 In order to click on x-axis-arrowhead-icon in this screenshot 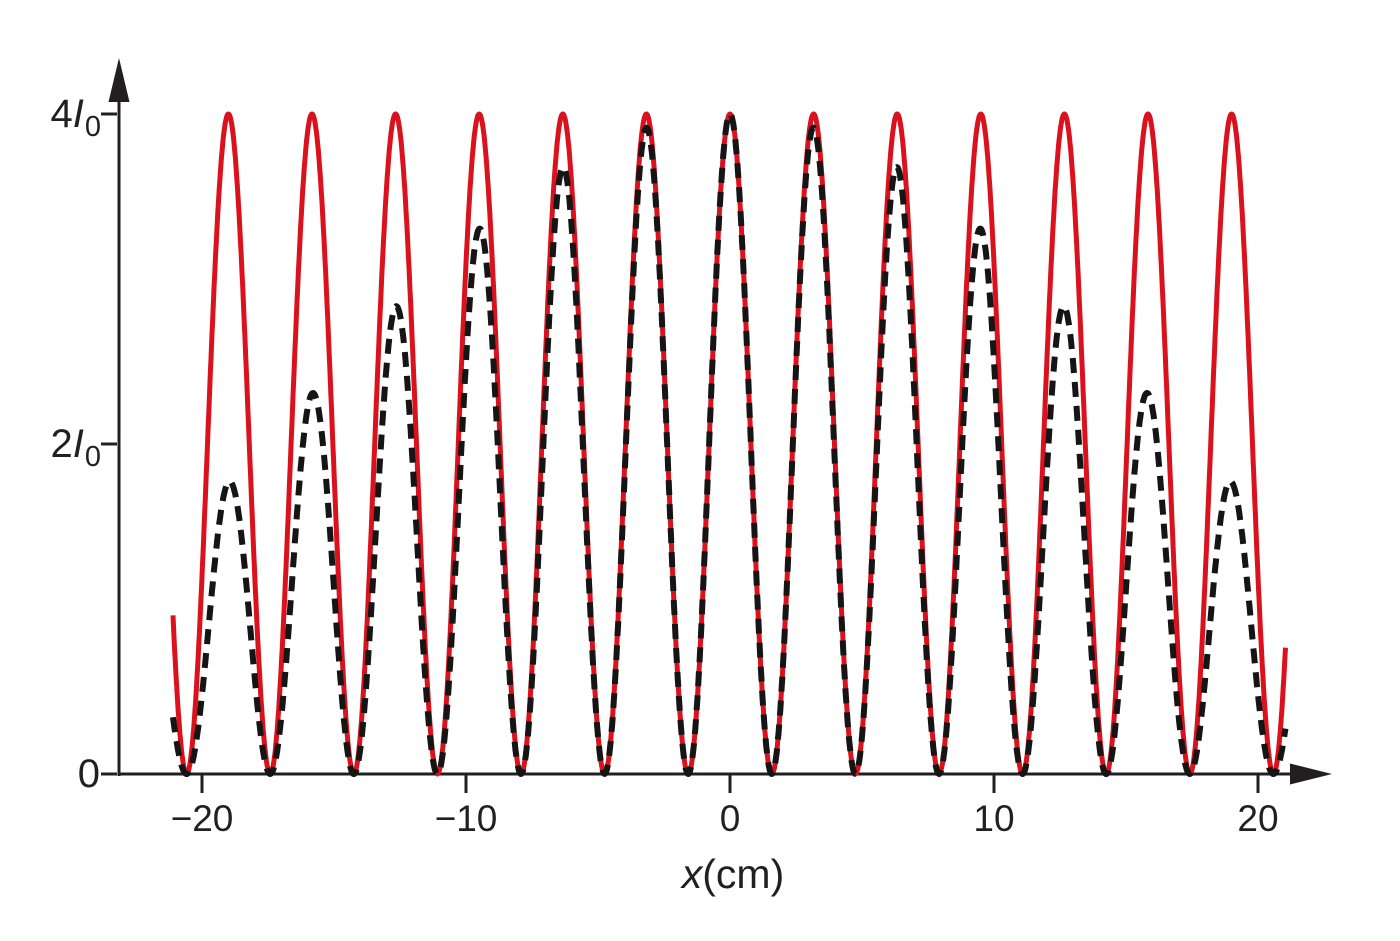, I will do `click(1311, 774)`.